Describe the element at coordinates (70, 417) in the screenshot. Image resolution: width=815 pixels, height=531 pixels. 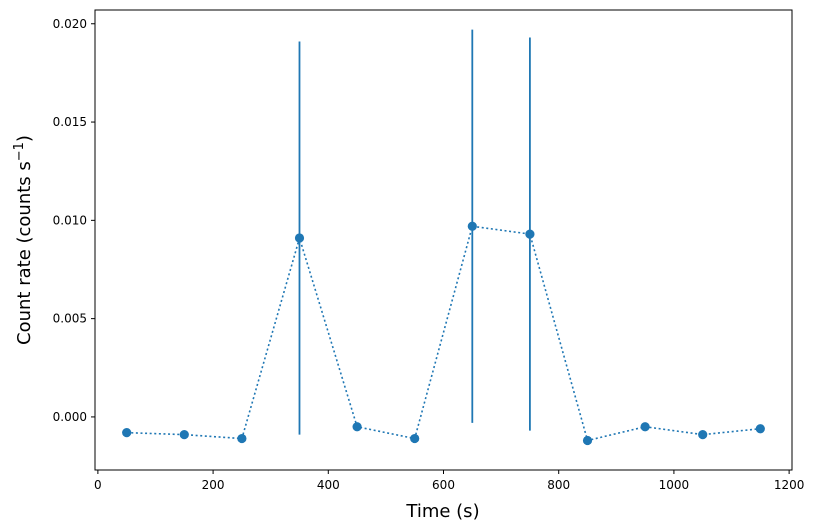
I see `y-tick-label: 0.000` at that location.